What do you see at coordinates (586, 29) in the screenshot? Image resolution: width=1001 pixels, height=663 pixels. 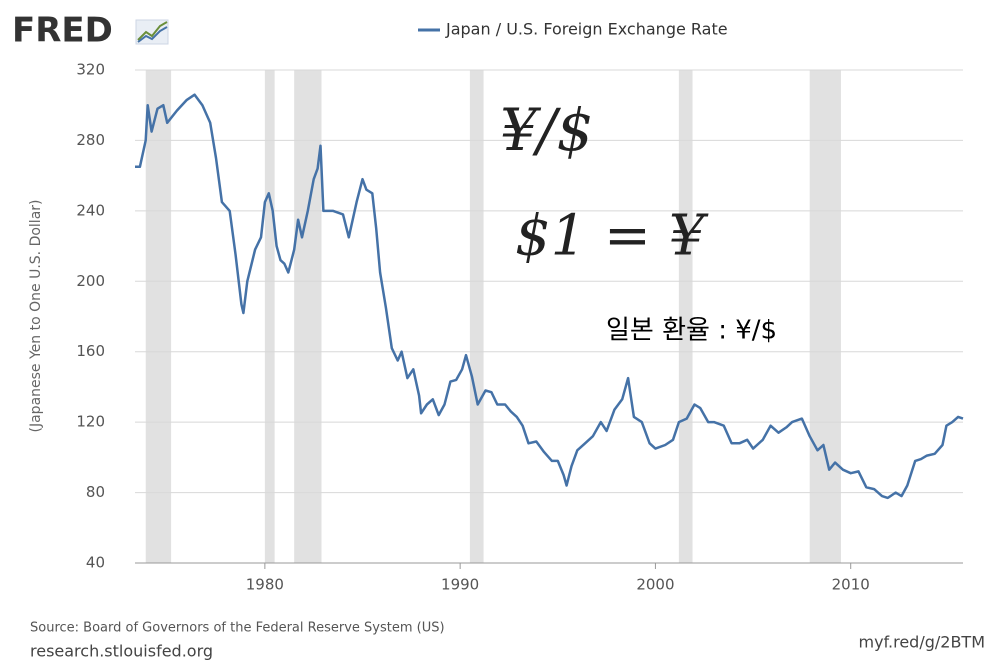 I see `legend-label: Japan / U.S. Foreign Exchange Rate` at bounding box center [586, 29].